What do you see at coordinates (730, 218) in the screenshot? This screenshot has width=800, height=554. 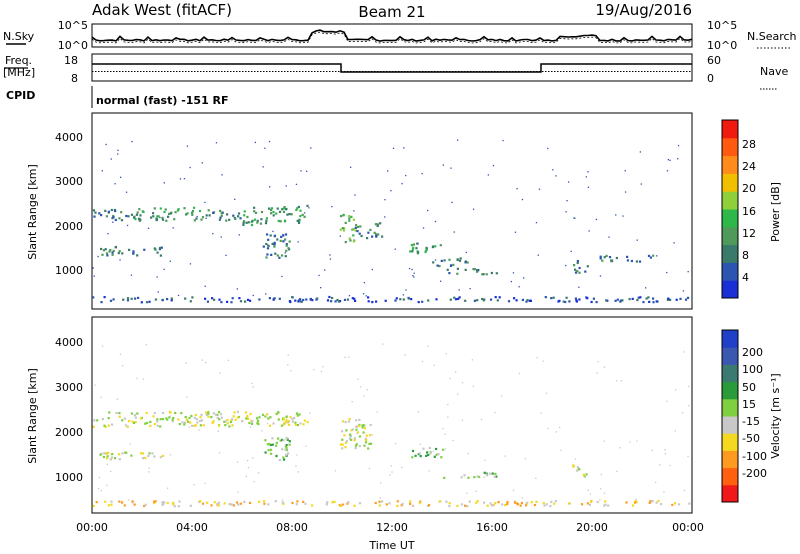 I see `power-cbar-segment` at bounding box center [730, 218].